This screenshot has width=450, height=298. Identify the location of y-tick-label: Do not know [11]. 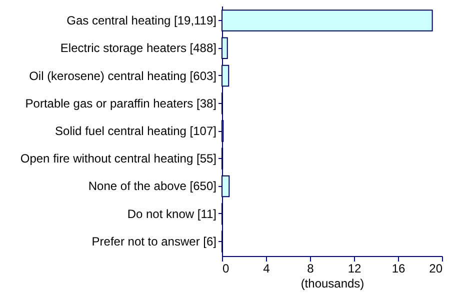
(171, 213).